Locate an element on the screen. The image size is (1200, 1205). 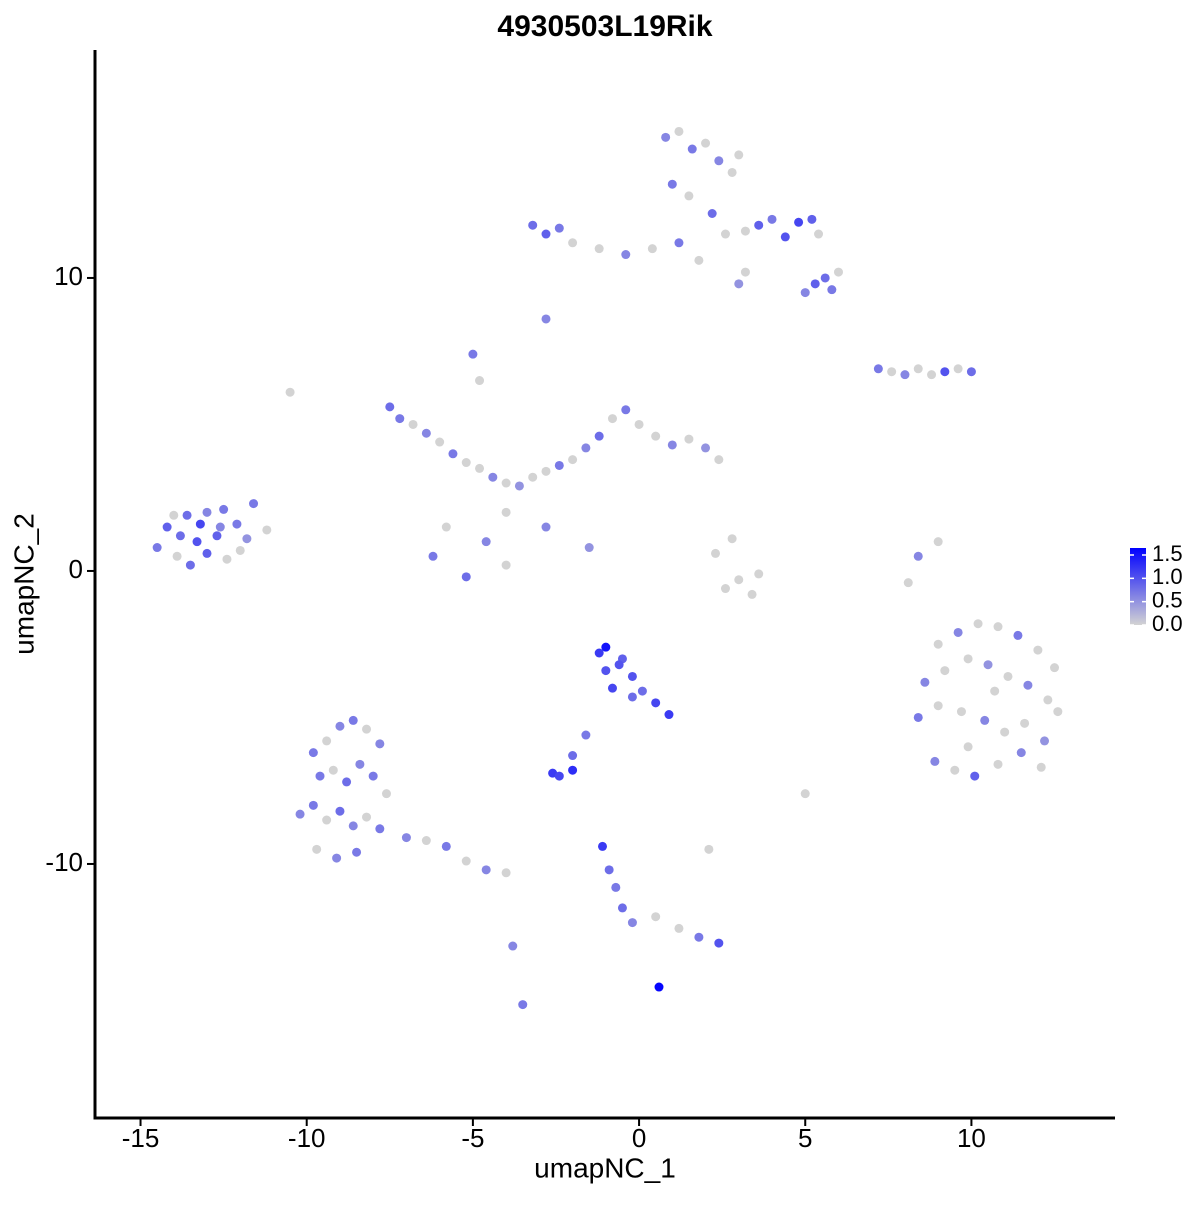
colorbar-tick-label: 1.5 is located at coordinates (1167, 553).